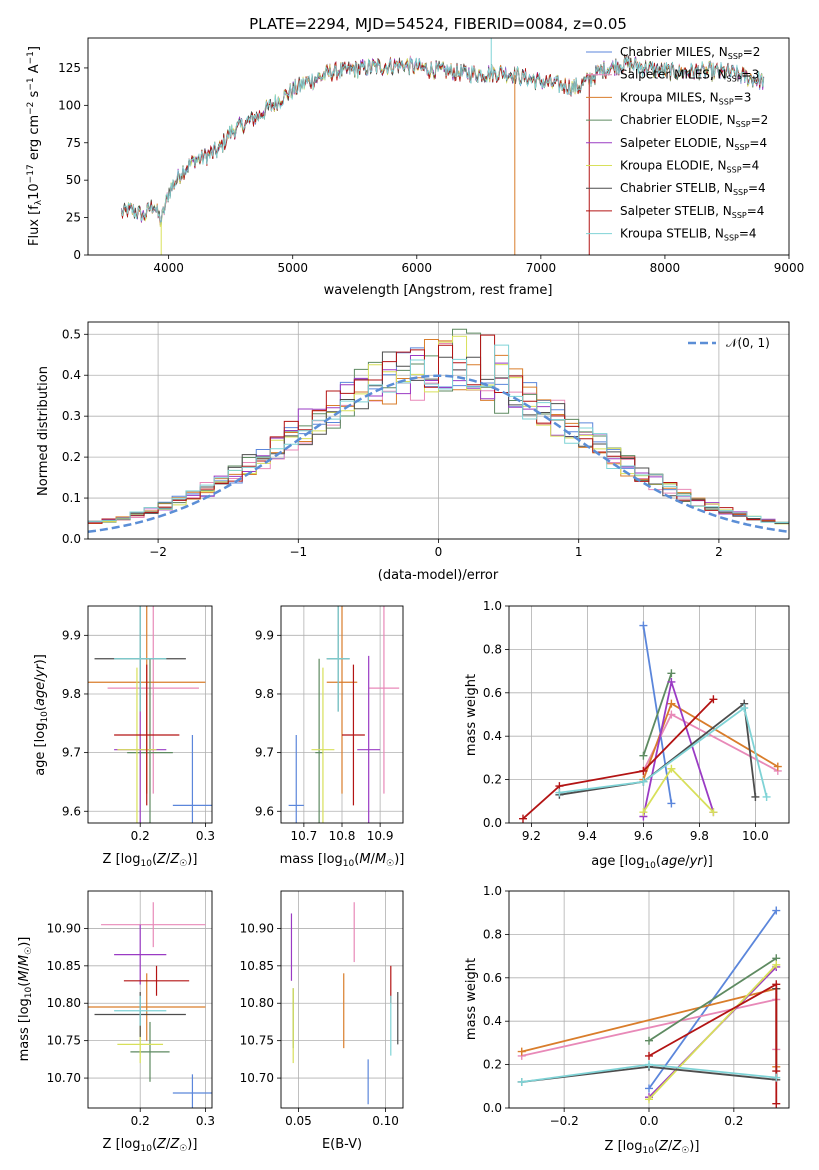  I want to click on mw-age-ylabel: mass weight, so click(471, 715).